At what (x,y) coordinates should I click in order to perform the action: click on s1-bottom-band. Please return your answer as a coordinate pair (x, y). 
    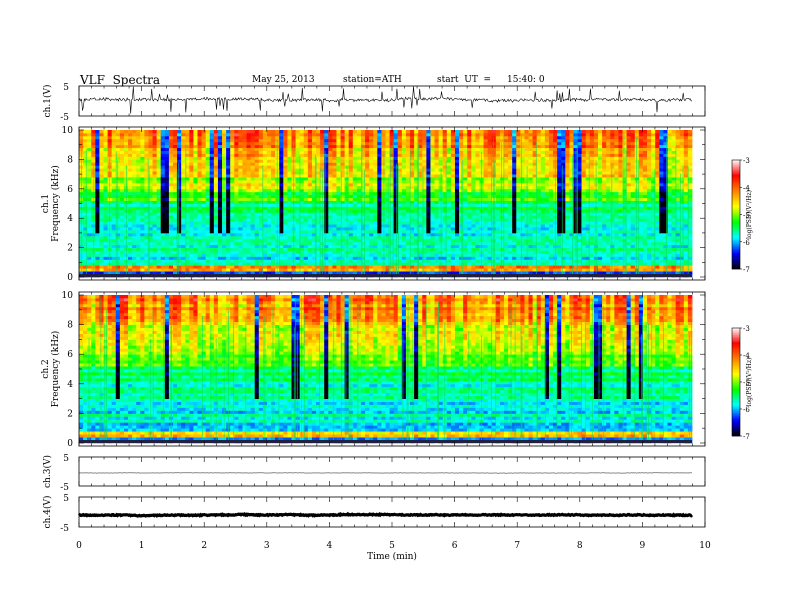
    Looking at the image, I should click on (385, 275).